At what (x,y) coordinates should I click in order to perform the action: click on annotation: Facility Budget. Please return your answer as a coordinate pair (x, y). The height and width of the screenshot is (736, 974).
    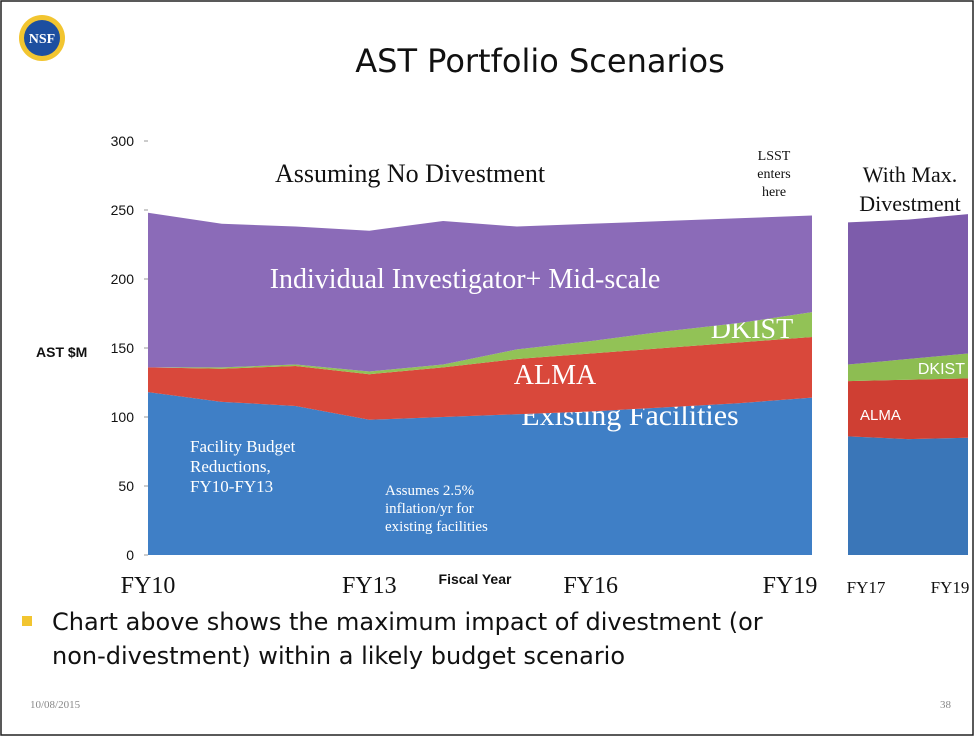
    Looking at the image, I should click on (243, 446).